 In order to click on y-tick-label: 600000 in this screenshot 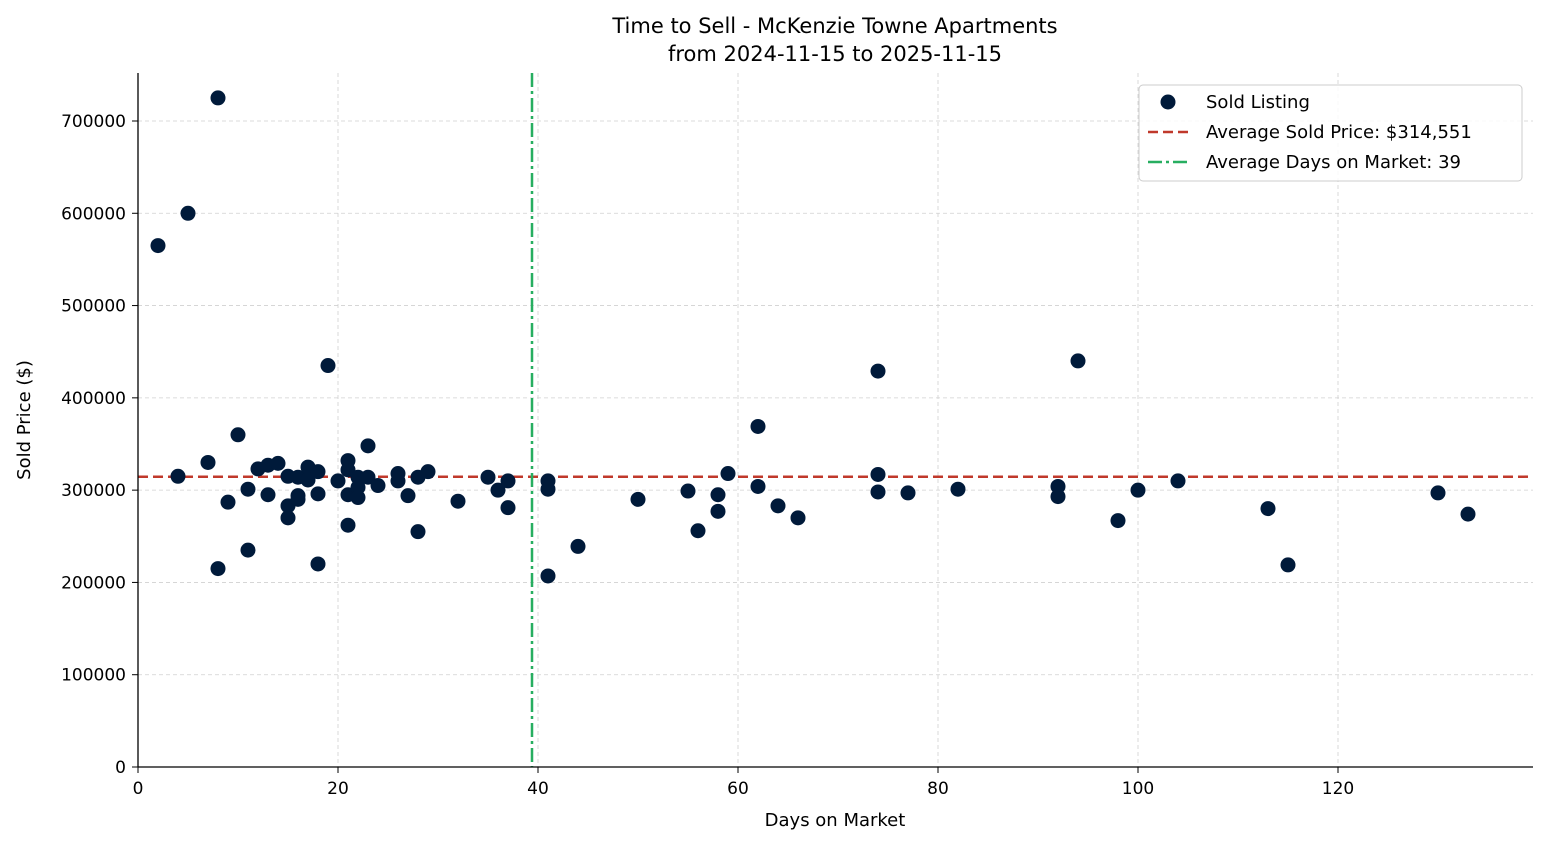, I will do `click(93, 214)`.